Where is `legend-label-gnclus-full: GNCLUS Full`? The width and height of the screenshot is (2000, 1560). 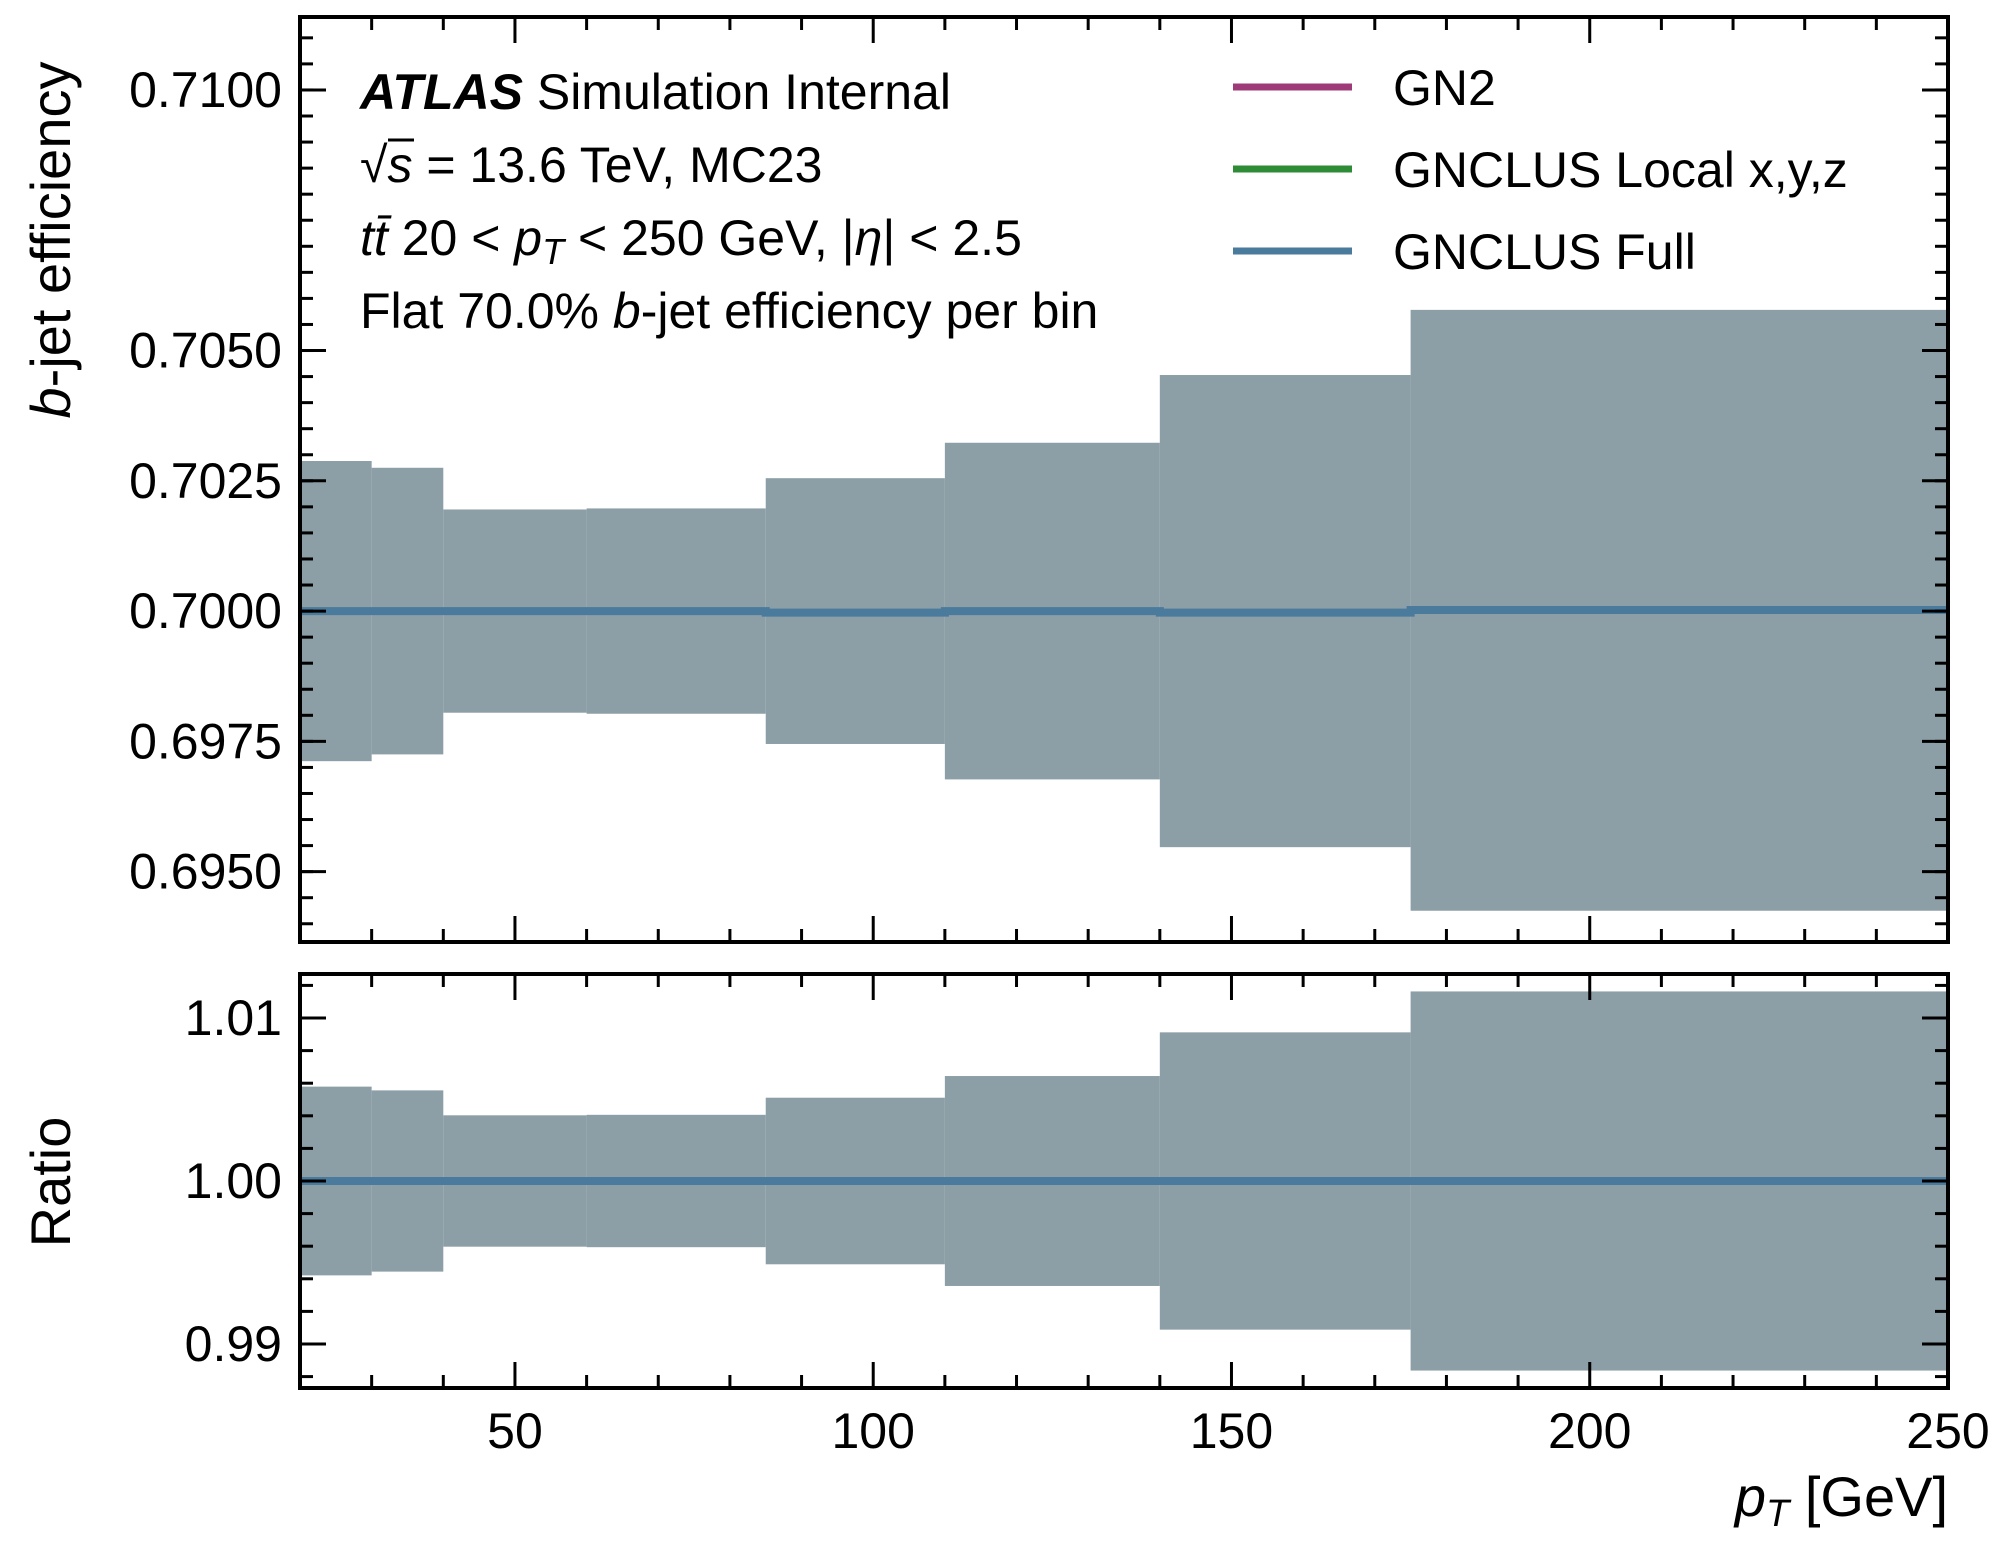 legend-label-gnclus-full: GNCLUS Full is located at coordinates (1544, 252).